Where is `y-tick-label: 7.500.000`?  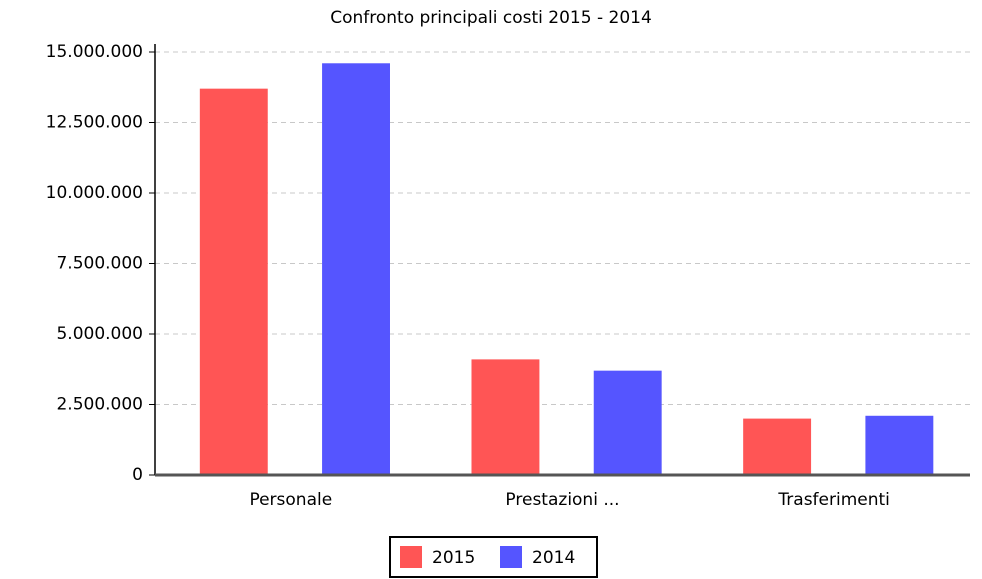 y-tick-label: 7.500.000 is located at coordinates (99, 264).